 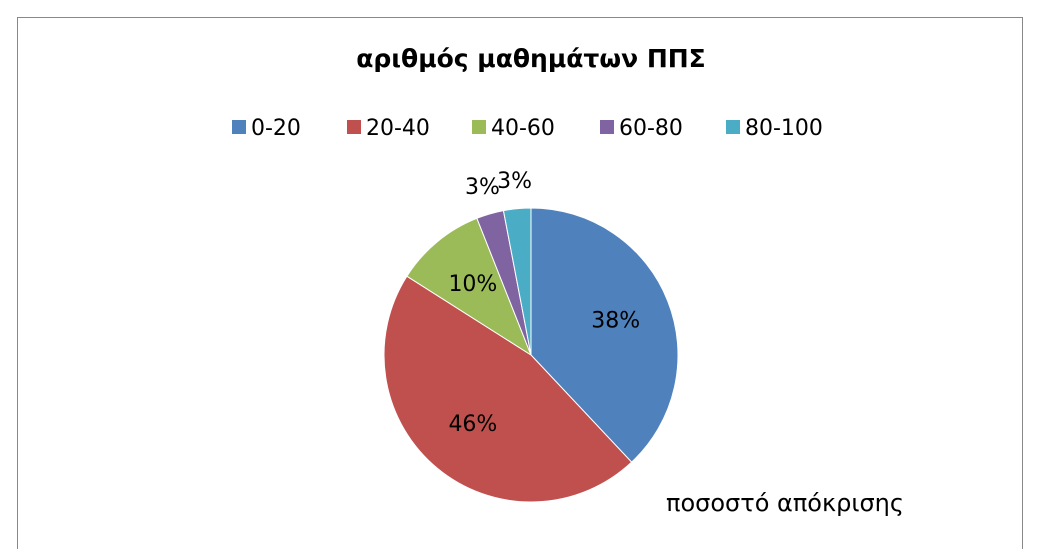 I want to click on legend-label: 80-100, so click(x=784, y=128).